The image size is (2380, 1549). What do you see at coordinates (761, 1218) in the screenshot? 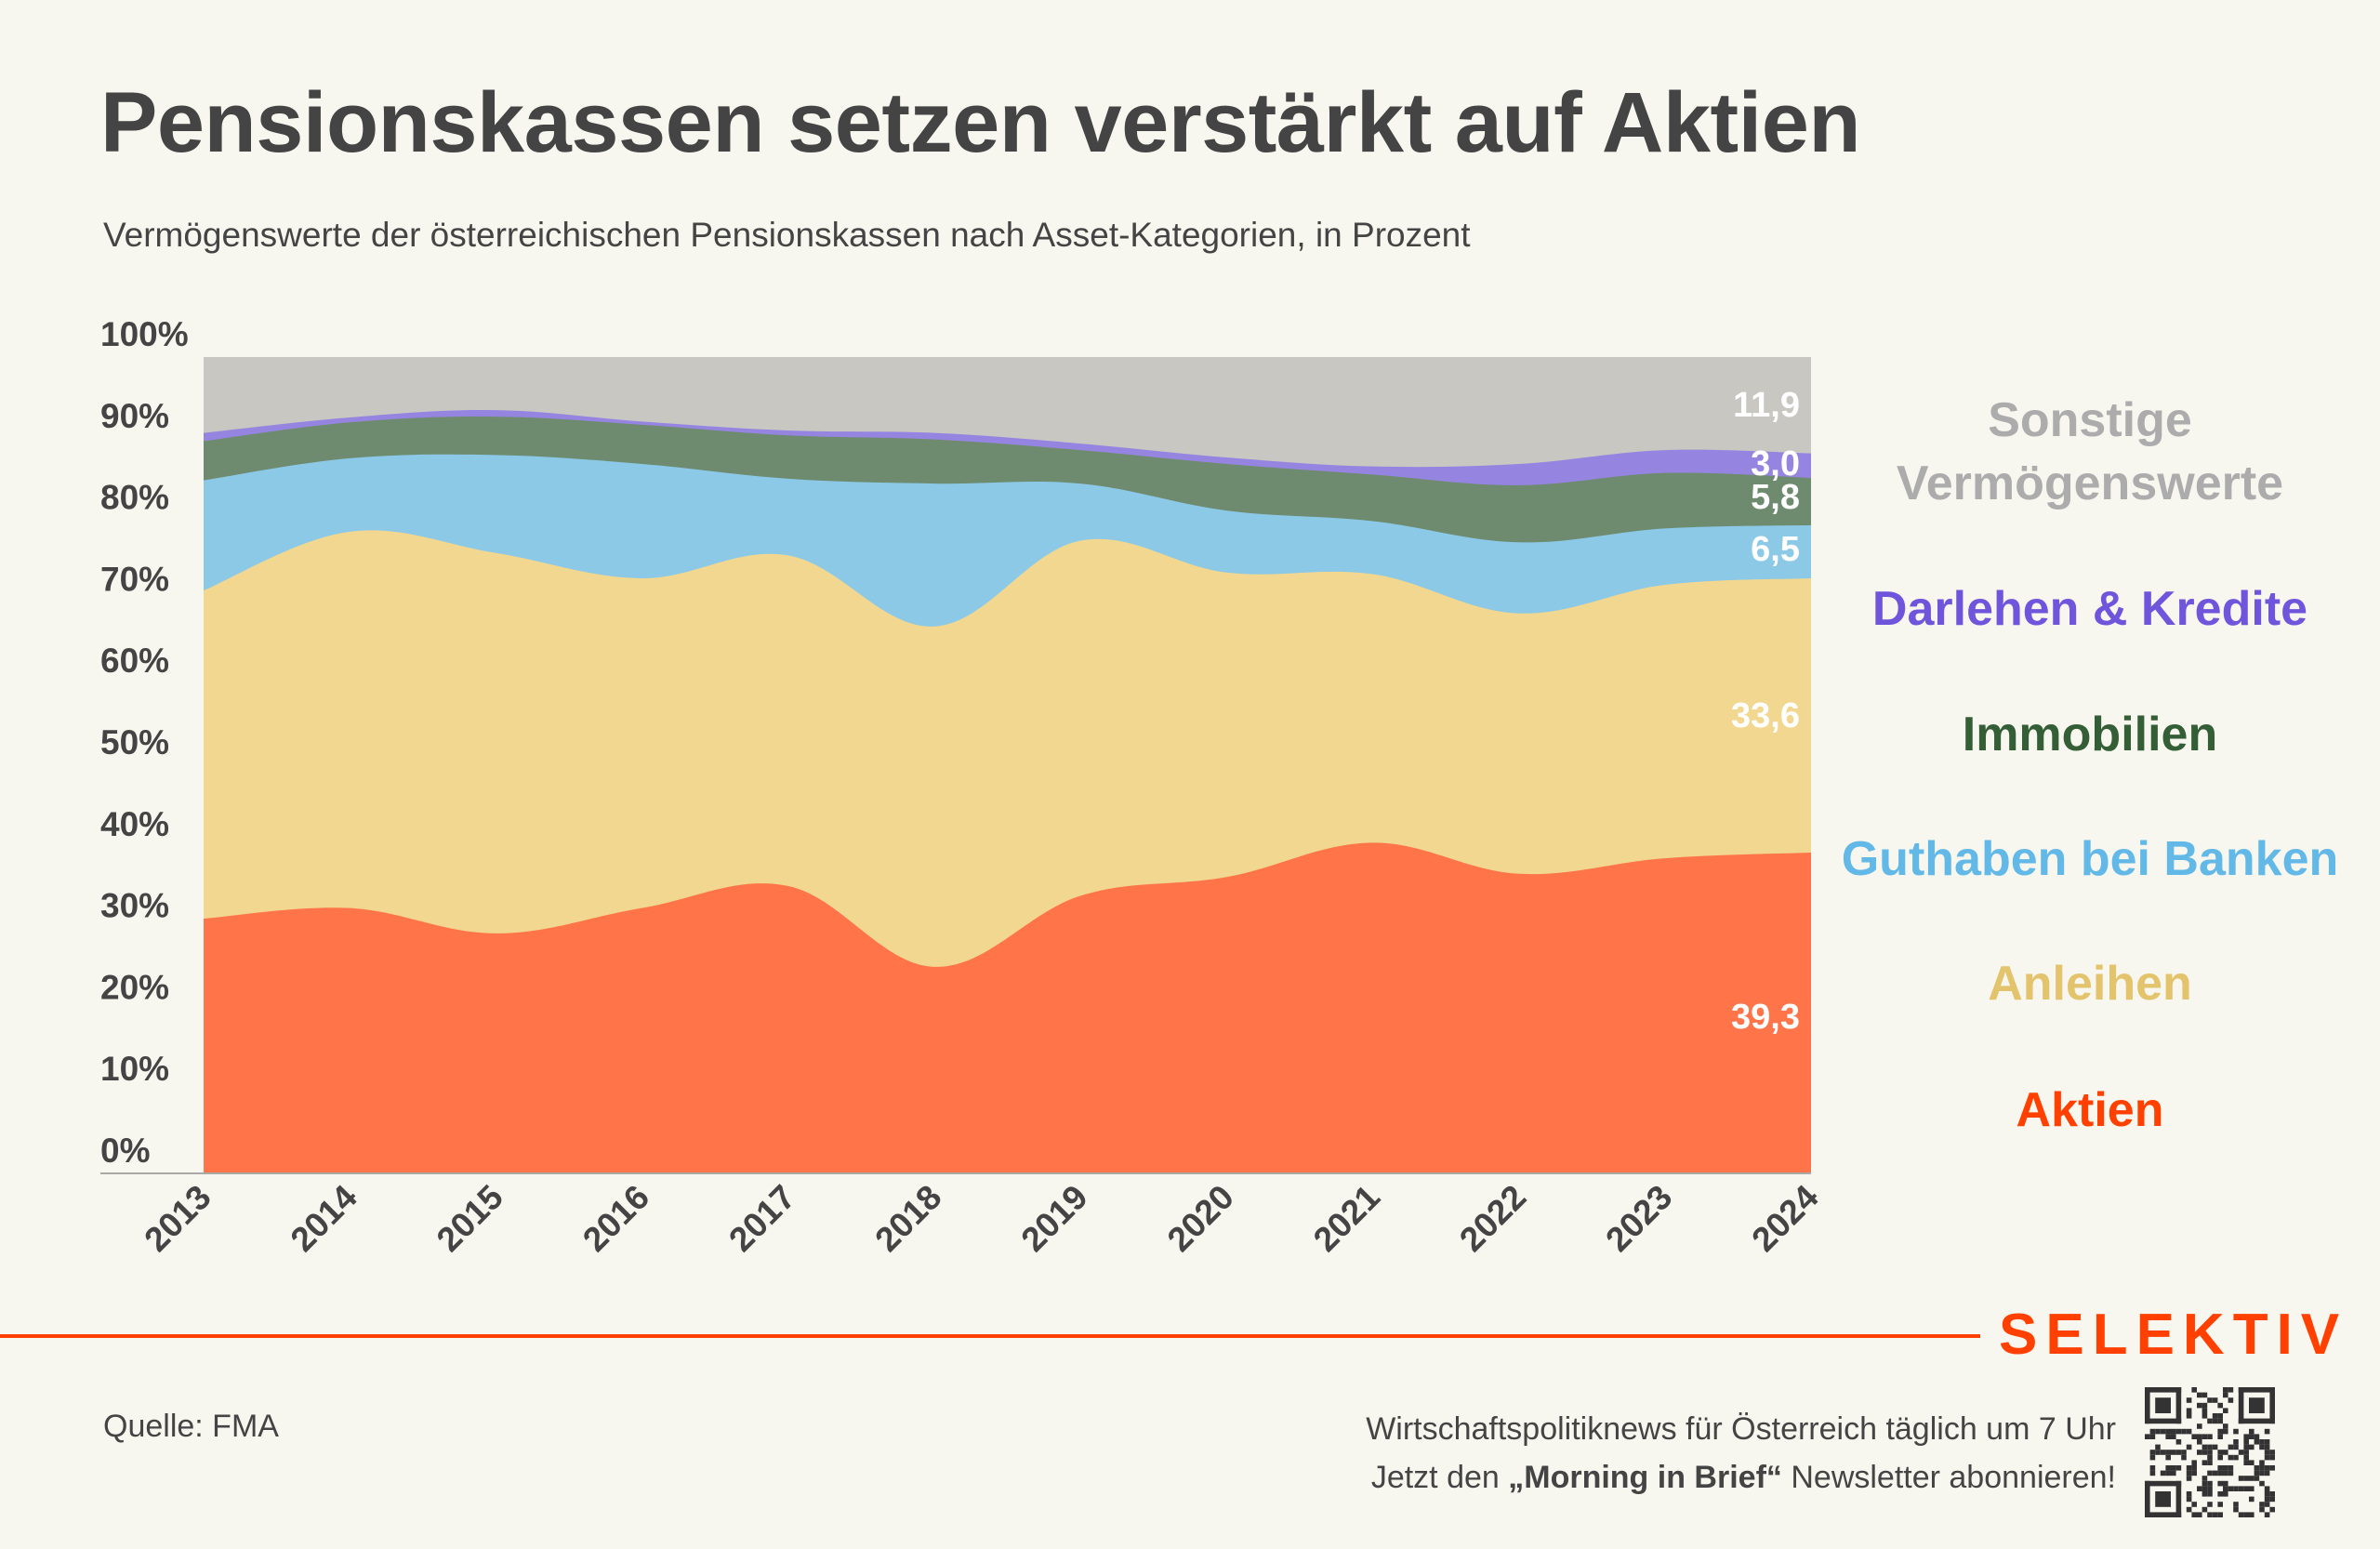
I see `x-tick-label: 2017` at bounding box center [761, 1218].